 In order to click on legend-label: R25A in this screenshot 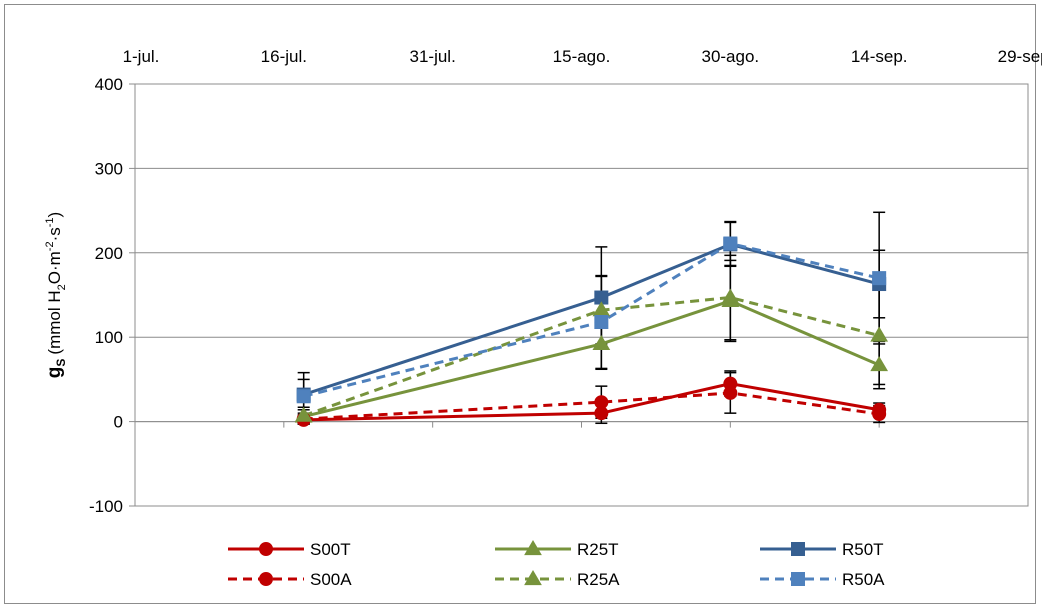, I will do `click(598, 579)`.